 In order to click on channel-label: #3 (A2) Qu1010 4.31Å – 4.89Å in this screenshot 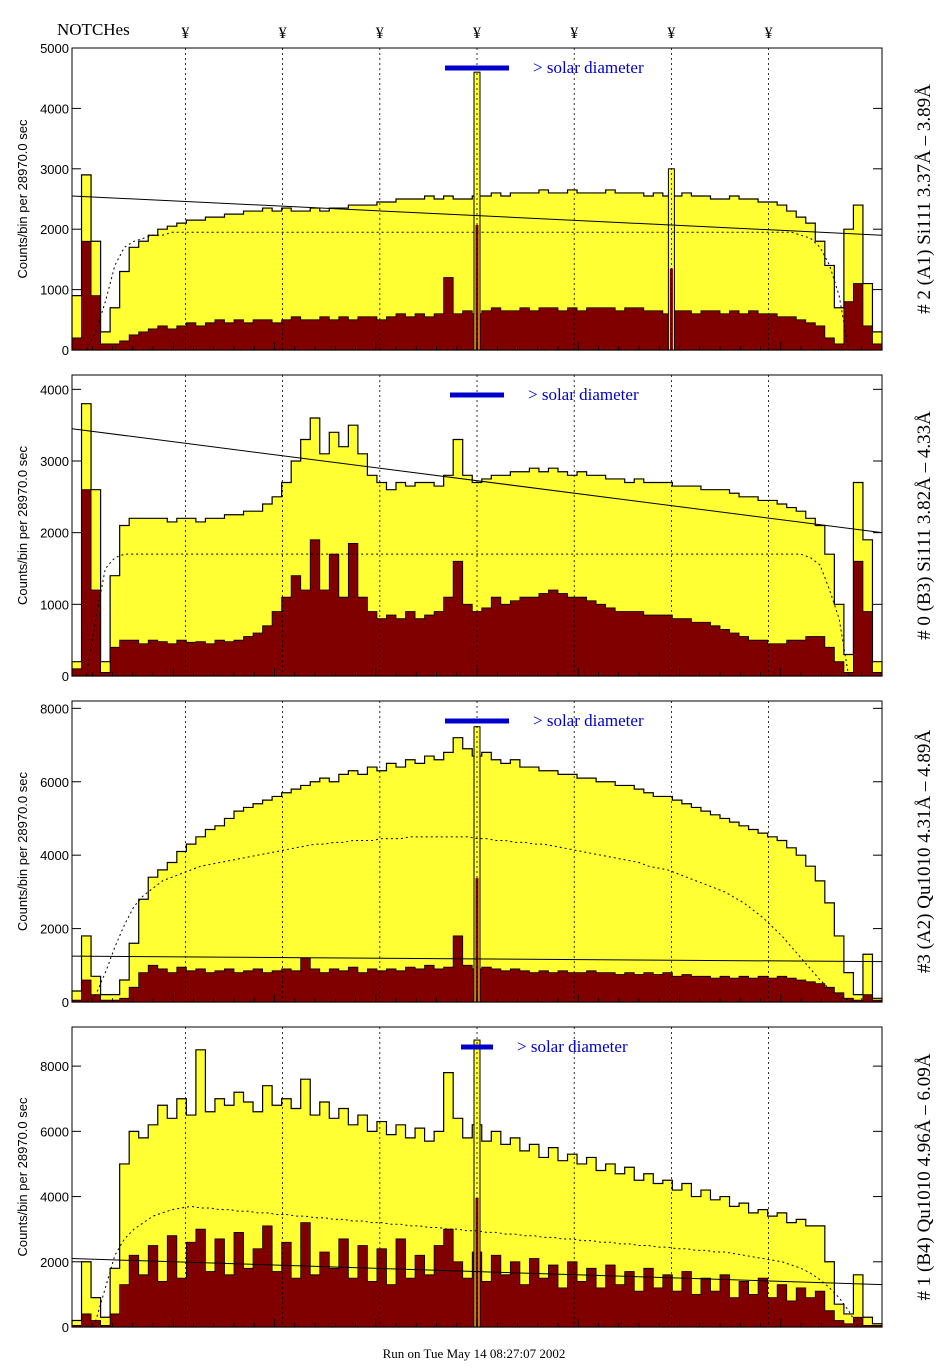, I will do `click(924, 852)`.